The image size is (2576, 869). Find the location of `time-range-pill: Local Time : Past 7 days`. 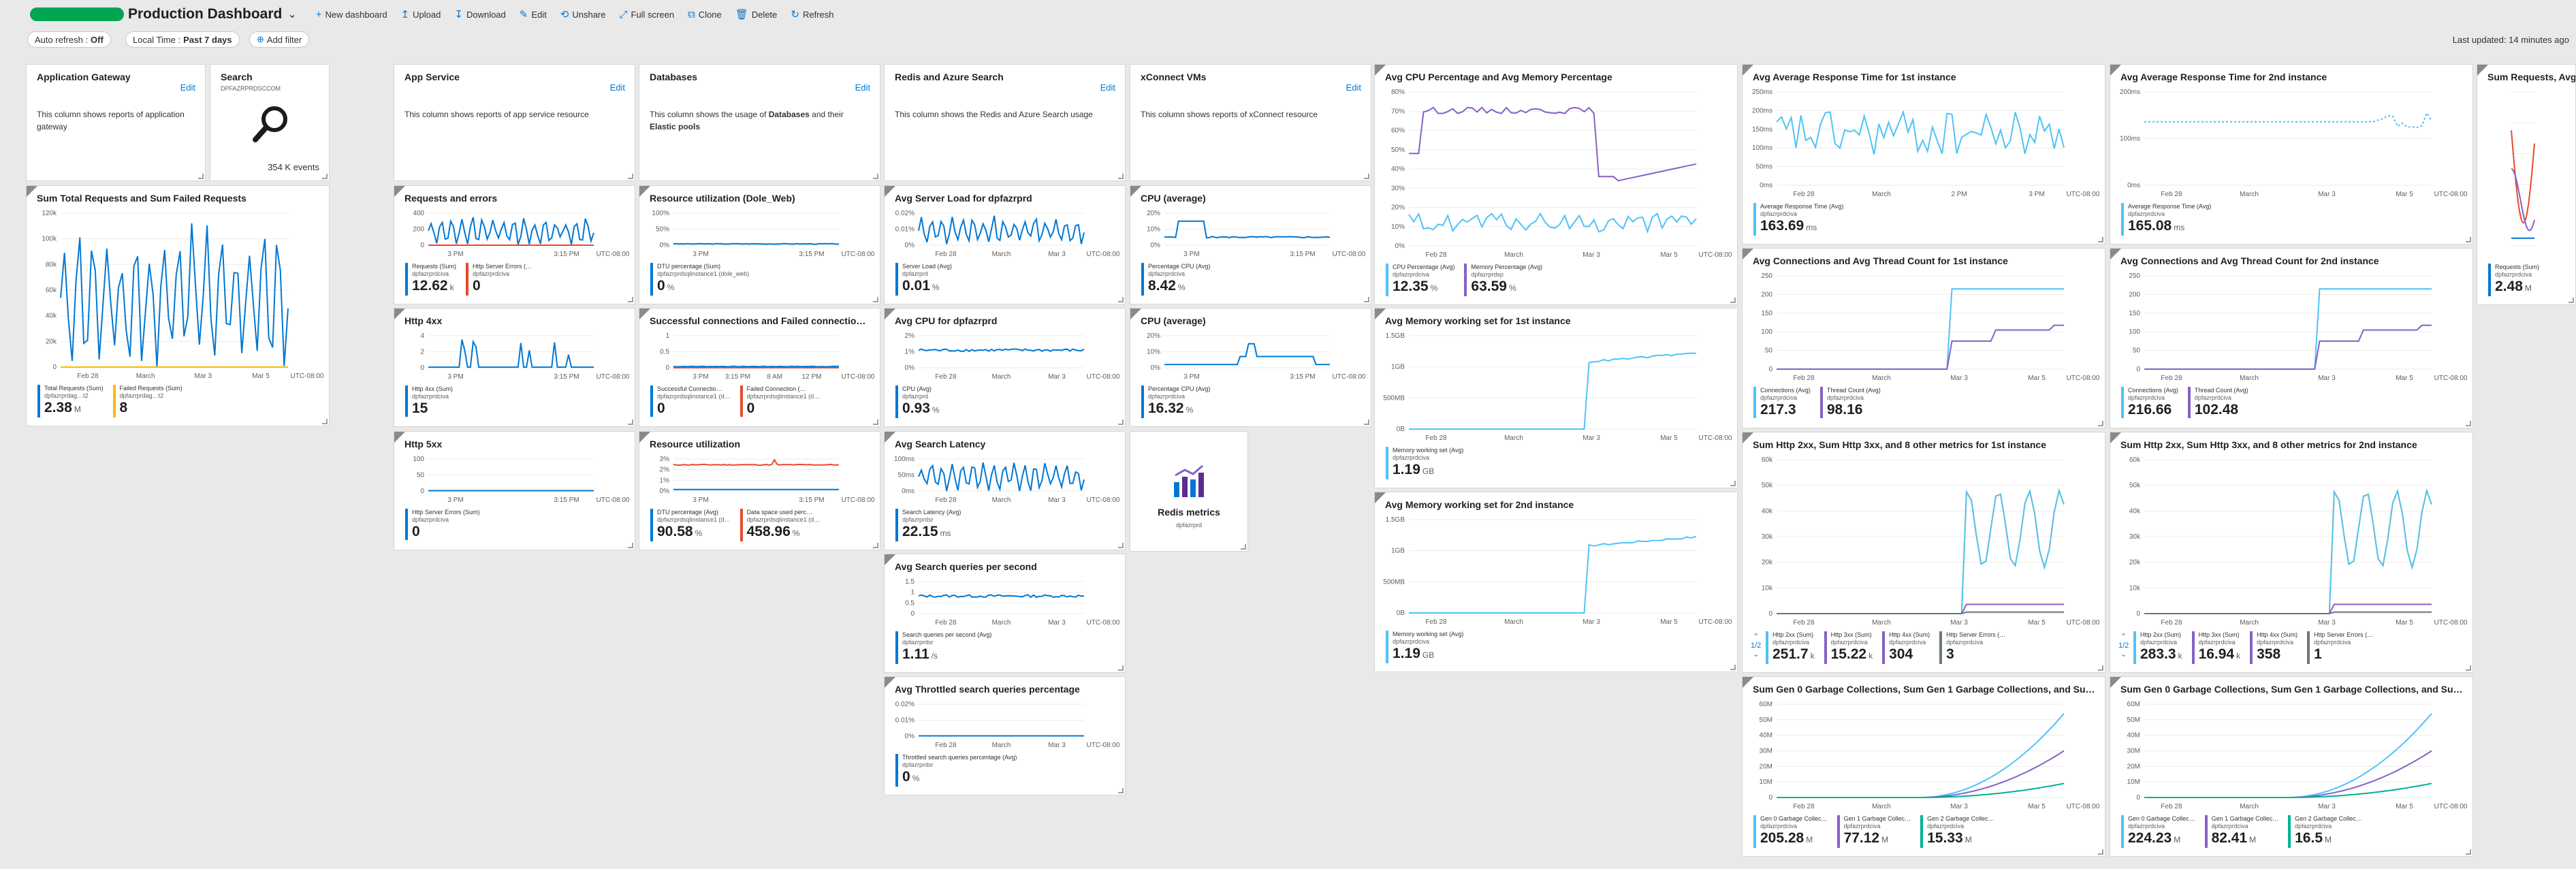

time-range-pill: Local Time : Past 7 days is located at coordinates (182, 39).